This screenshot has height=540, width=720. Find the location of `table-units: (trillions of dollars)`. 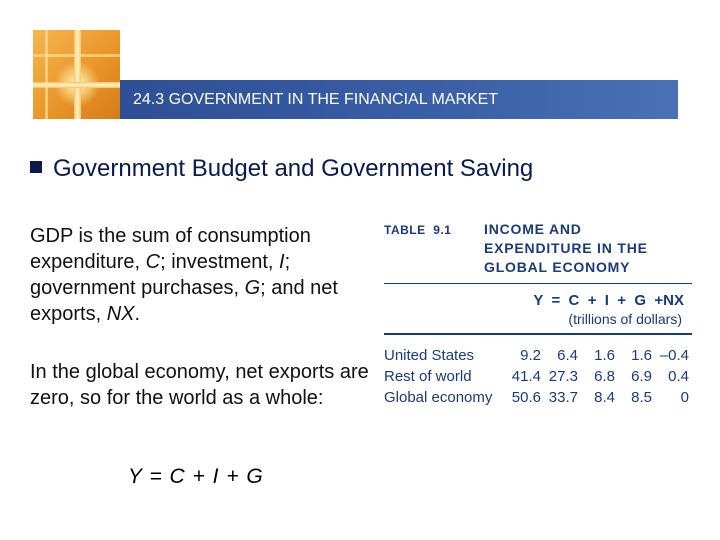

table-units: (trillions of dollars) is located at coordinates (625, 319).